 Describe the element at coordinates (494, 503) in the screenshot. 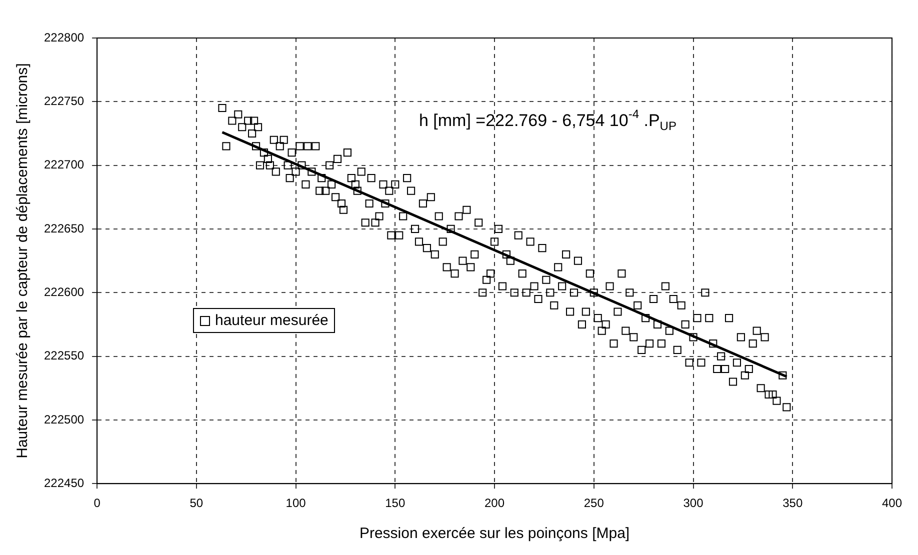

I see `x-tick-label: 200` at that location.